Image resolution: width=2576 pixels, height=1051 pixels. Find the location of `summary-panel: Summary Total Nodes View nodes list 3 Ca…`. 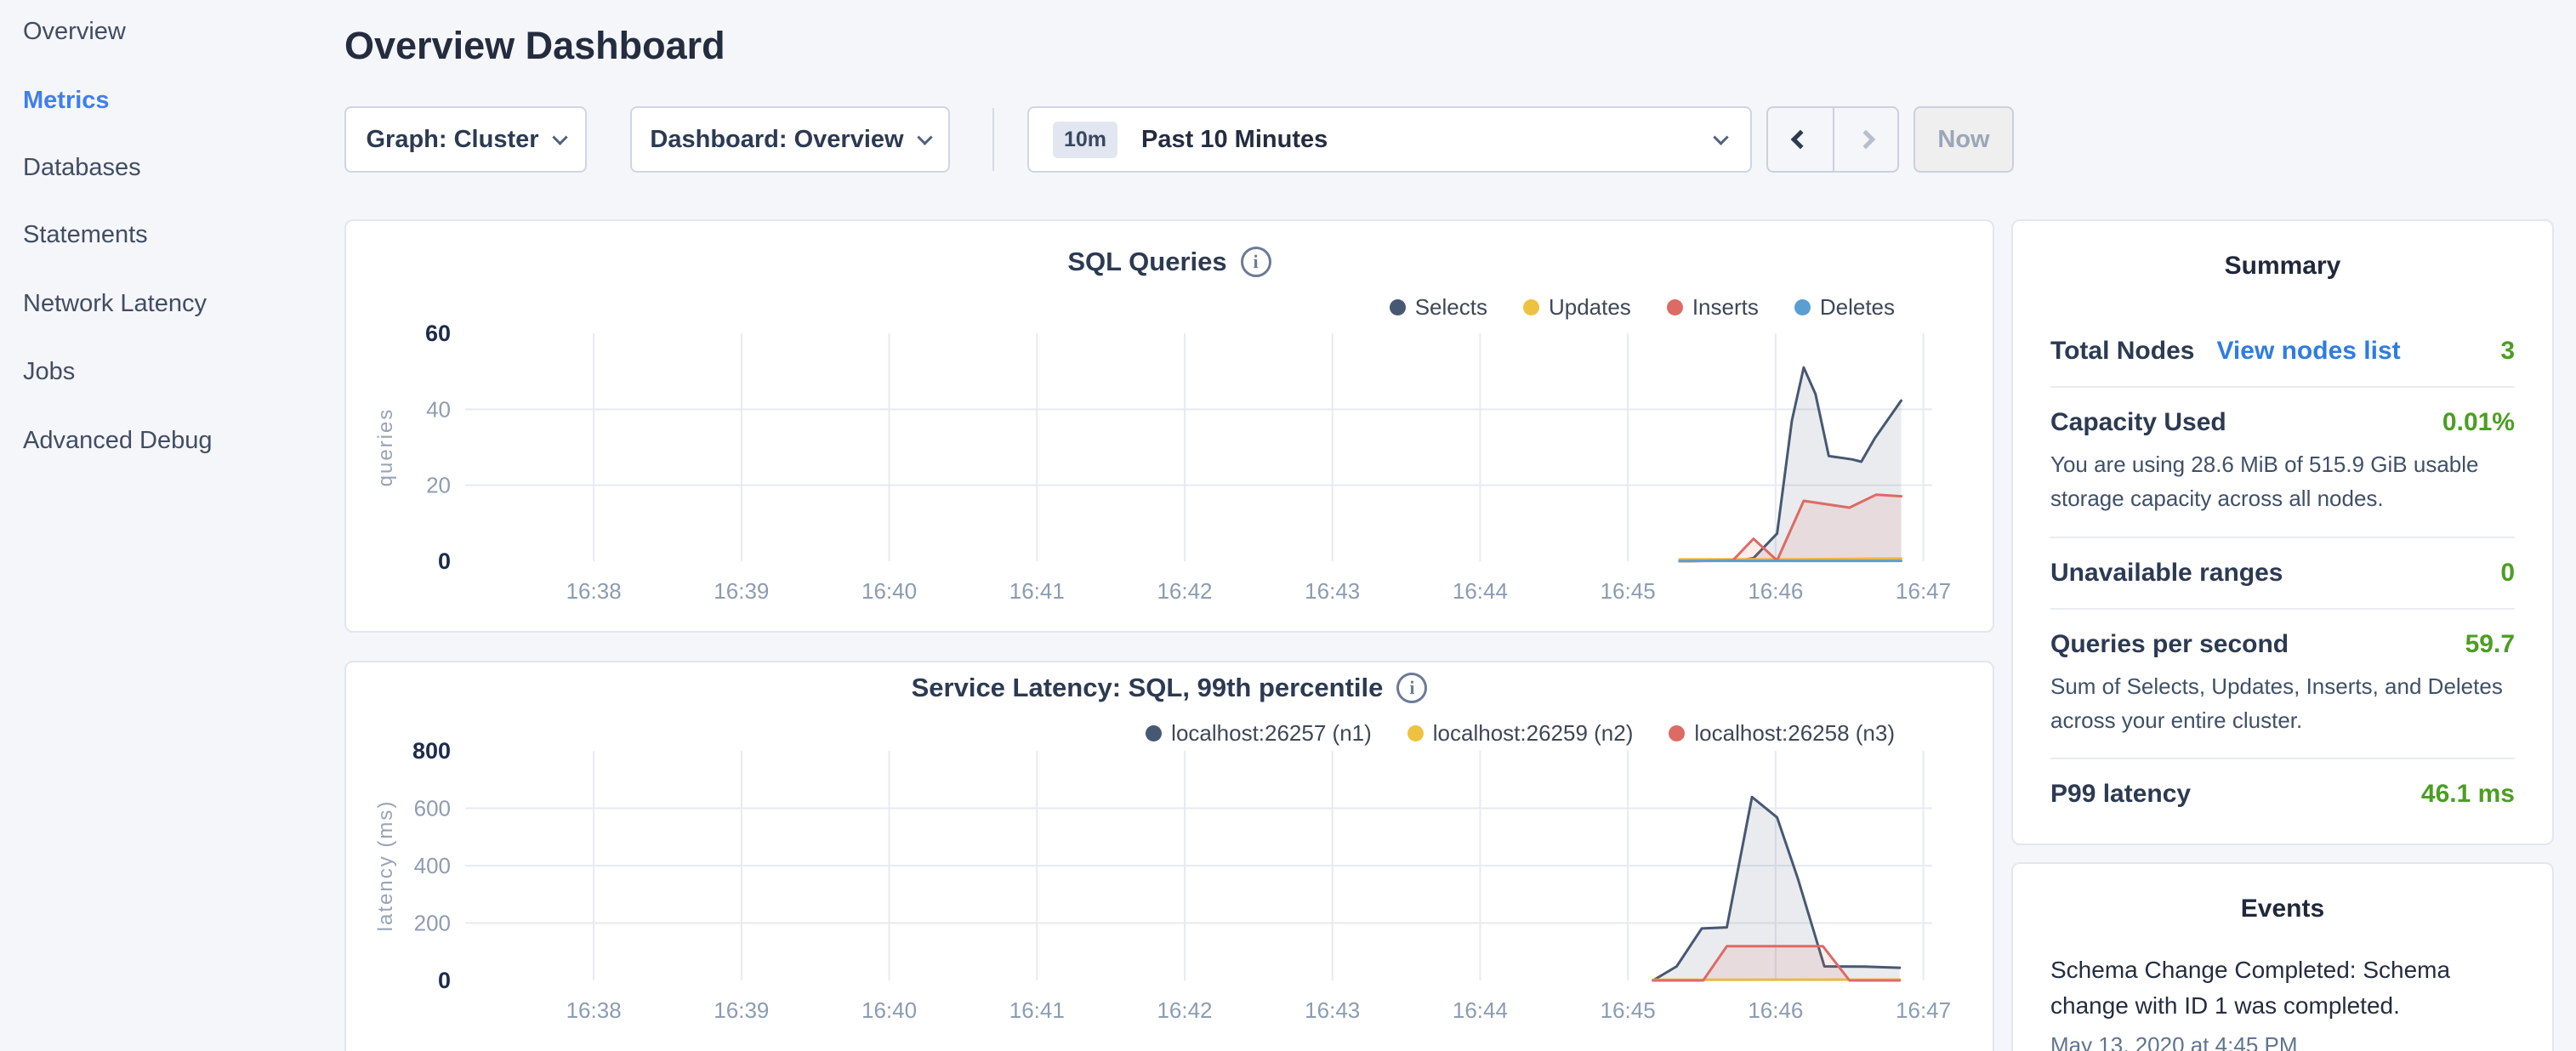

summary-panel: Summary Total Nodes View nodes list 3 Ca… is located at coordinates (2282, 532).